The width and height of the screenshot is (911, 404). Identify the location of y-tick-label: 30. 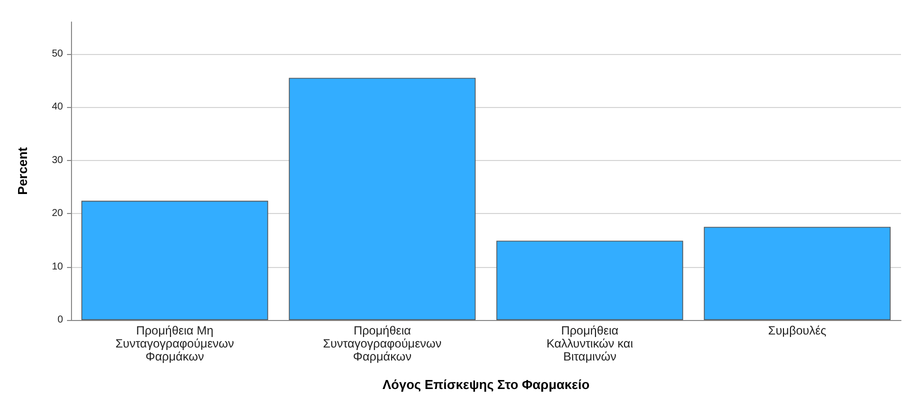
(58, 160).